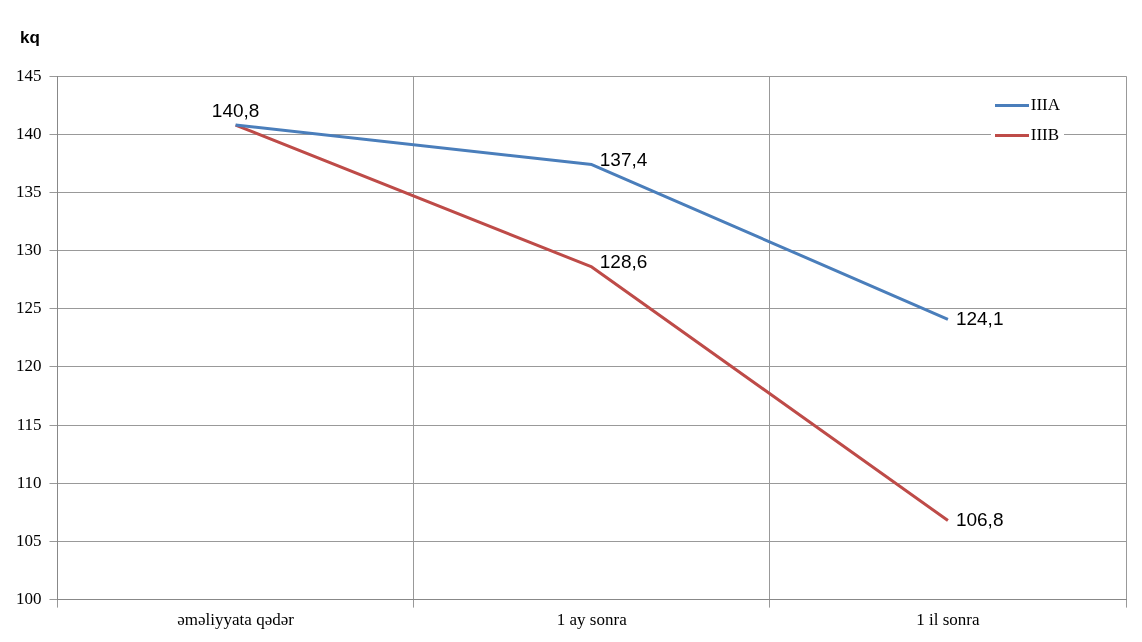 The width and height of the screenshot is (1142, 642). I want to click on data-label: 128,6, so click(623, 262).